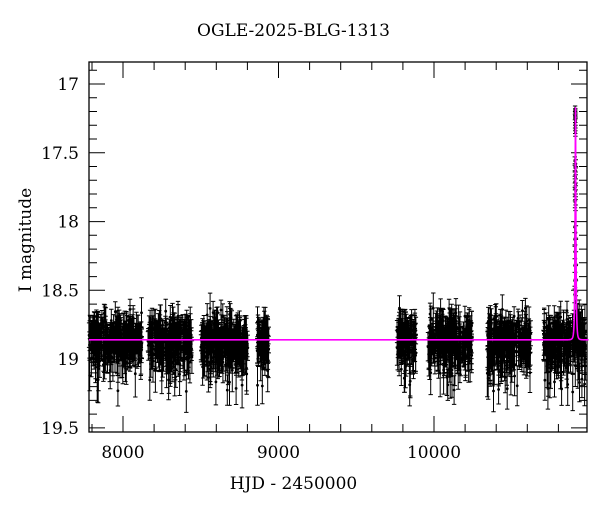 The width and height of the screenshot is (600, 512). I want to click on y-tick-labels: 17 17.5 18 18.5 19 19.5, so click(60, 257).